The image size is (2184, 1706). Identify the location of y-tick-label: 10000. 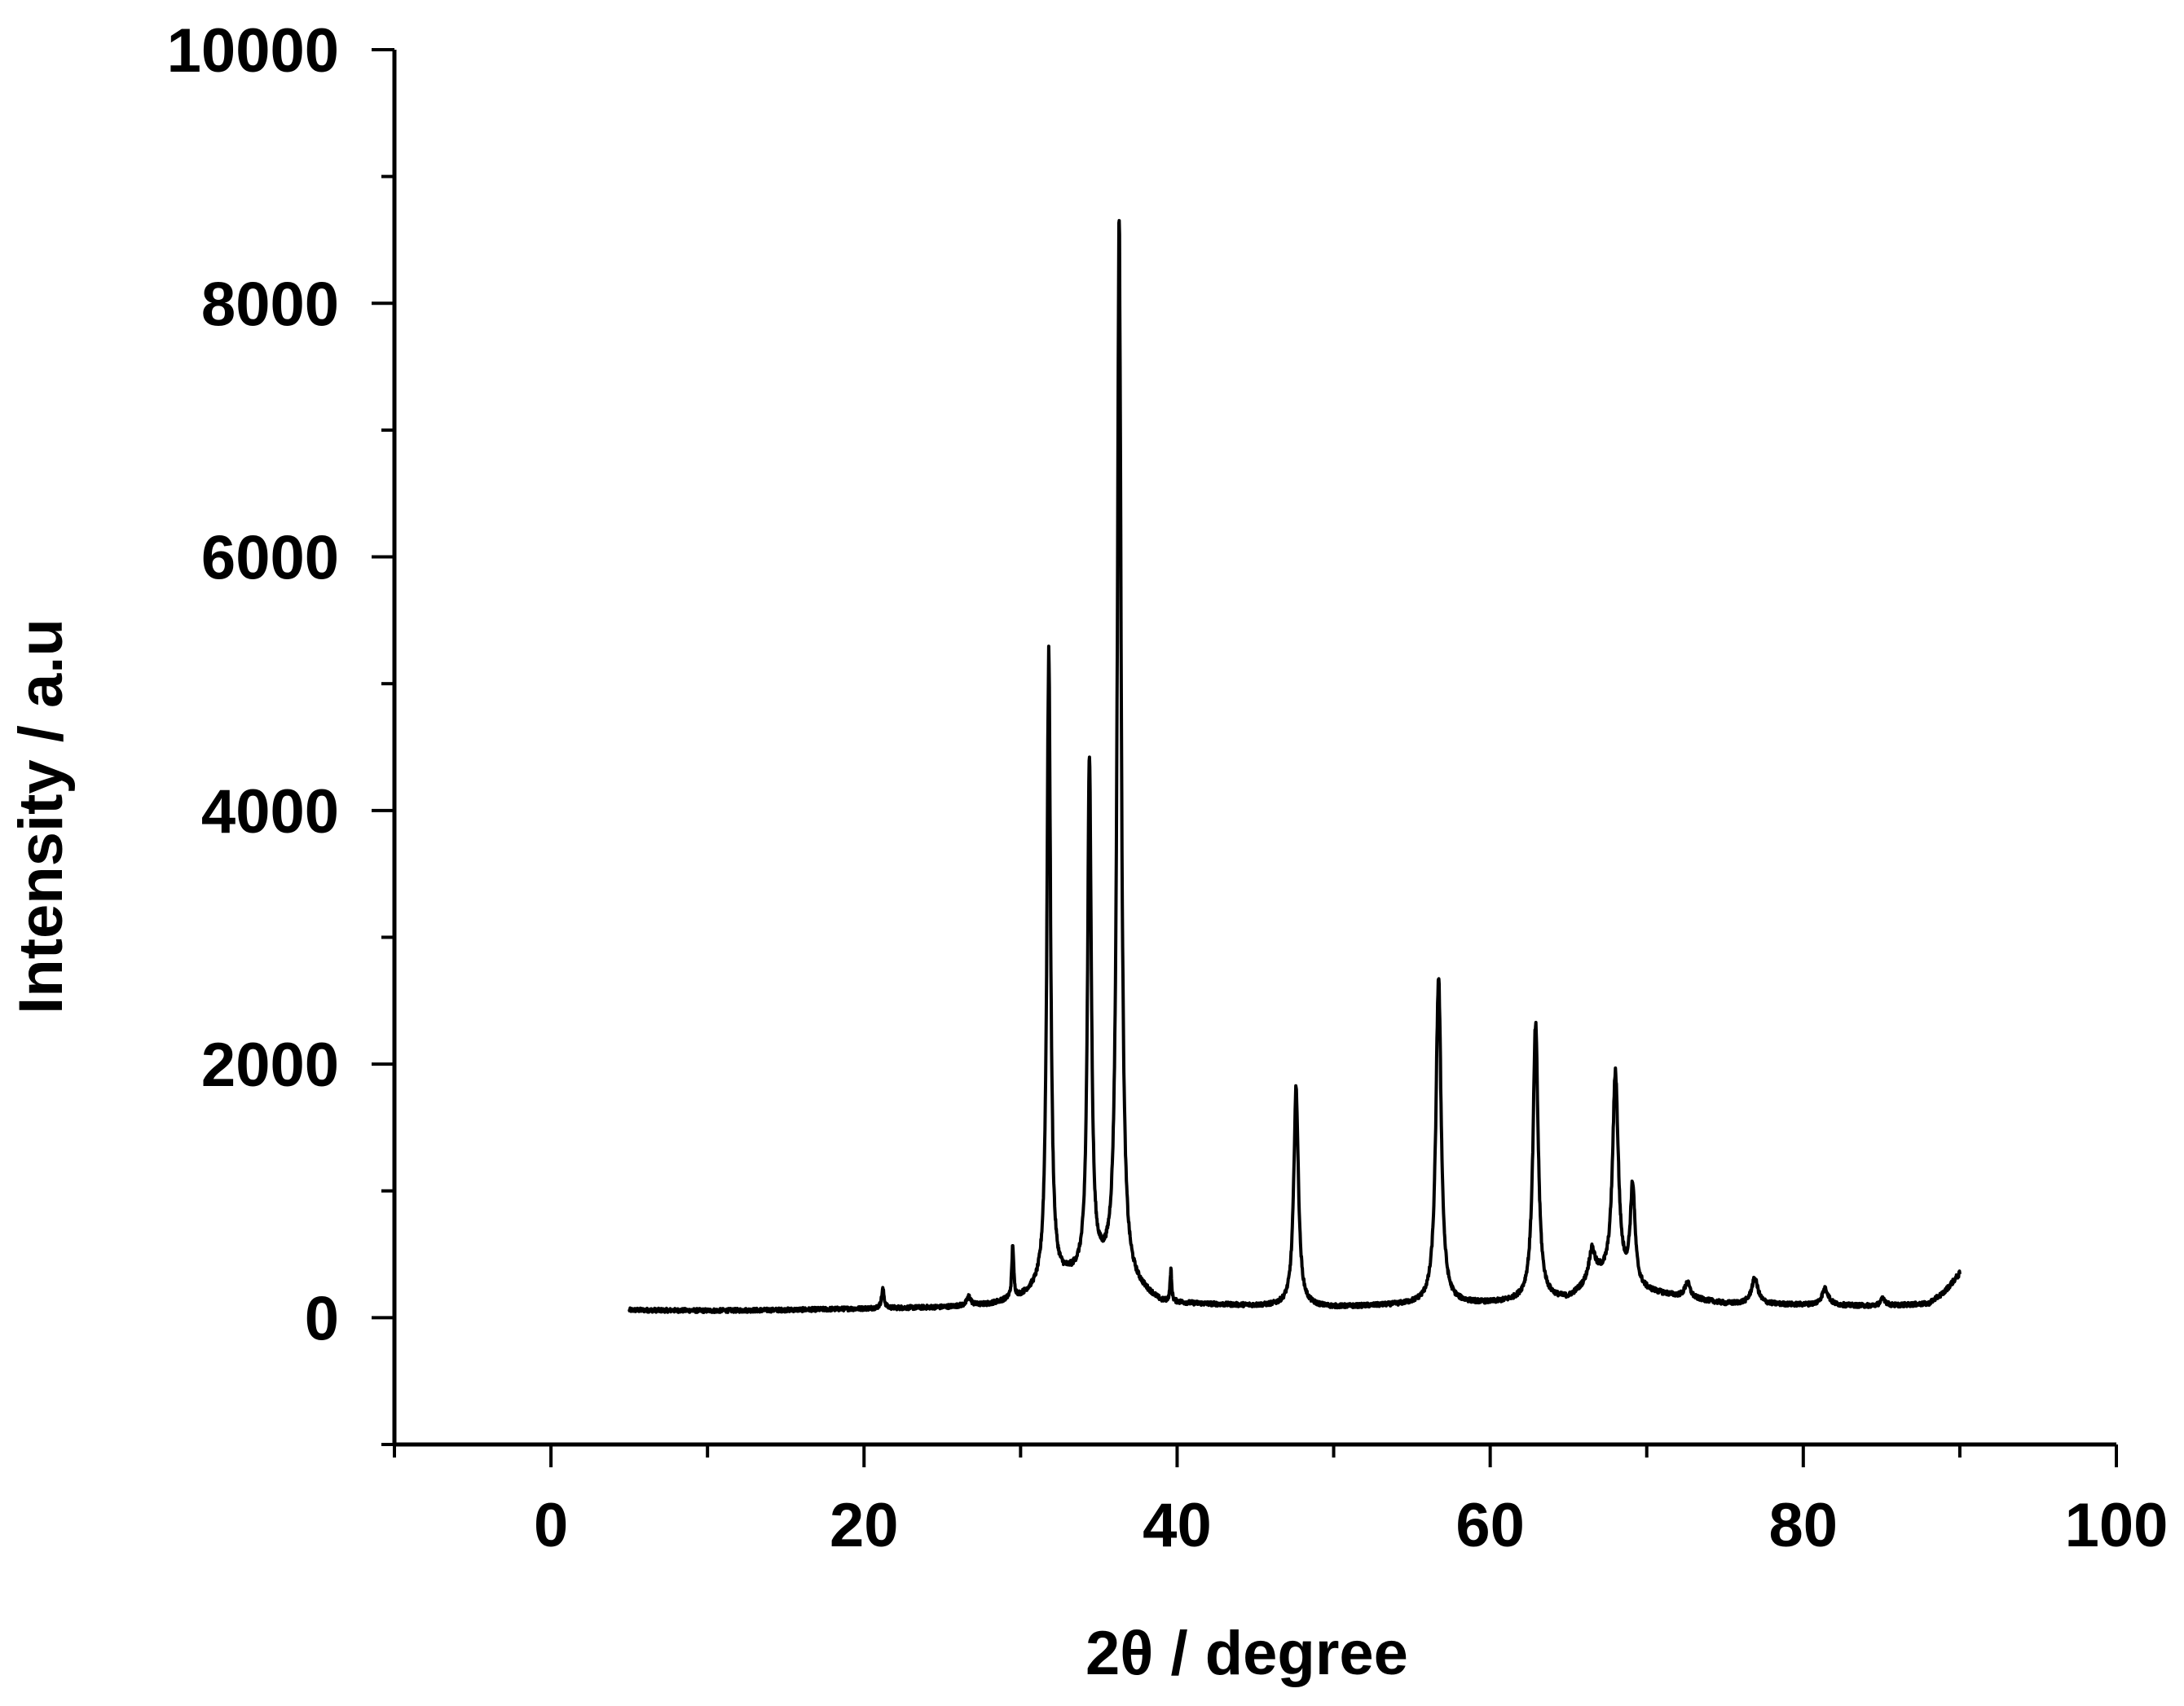
(253, 51).